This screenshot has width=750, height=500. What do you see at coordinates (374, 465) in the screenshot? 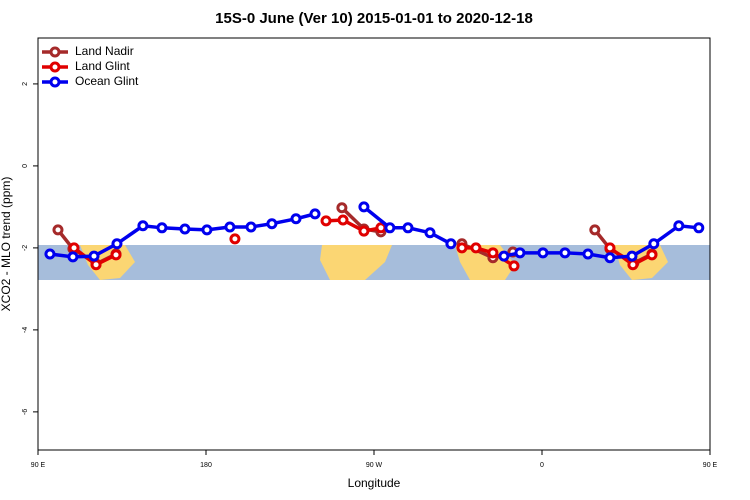
I see `x-tick-label: 90 W` at bounding box center [374, 465].